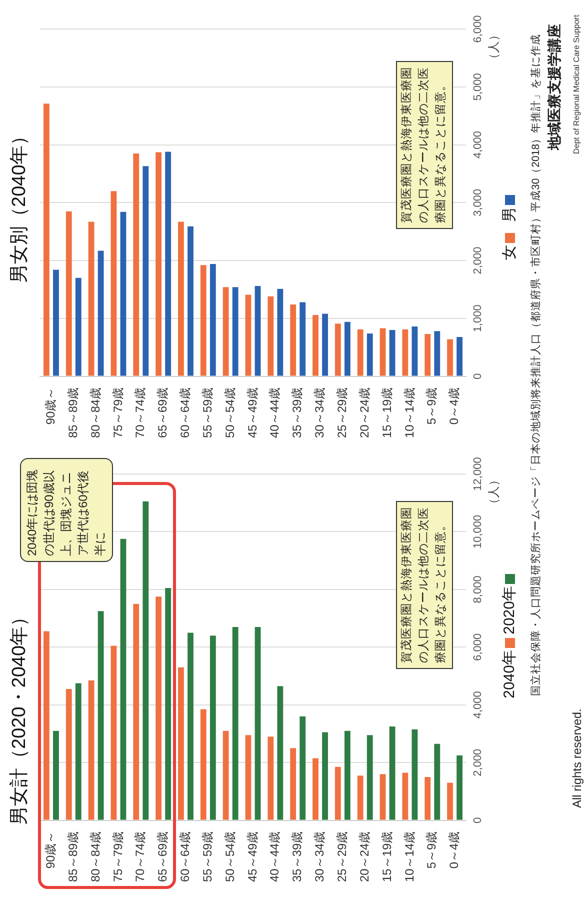  I want to click on legend-label: 2020年, so click(509, 610).